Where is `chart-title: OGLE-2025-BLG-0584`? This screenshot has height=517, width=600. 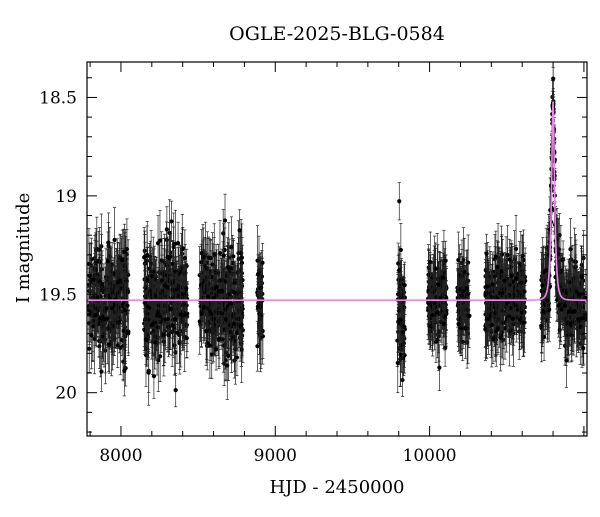
chart-title: OGLE-2025-BLG-0584 is located at coordinates (337, 34).